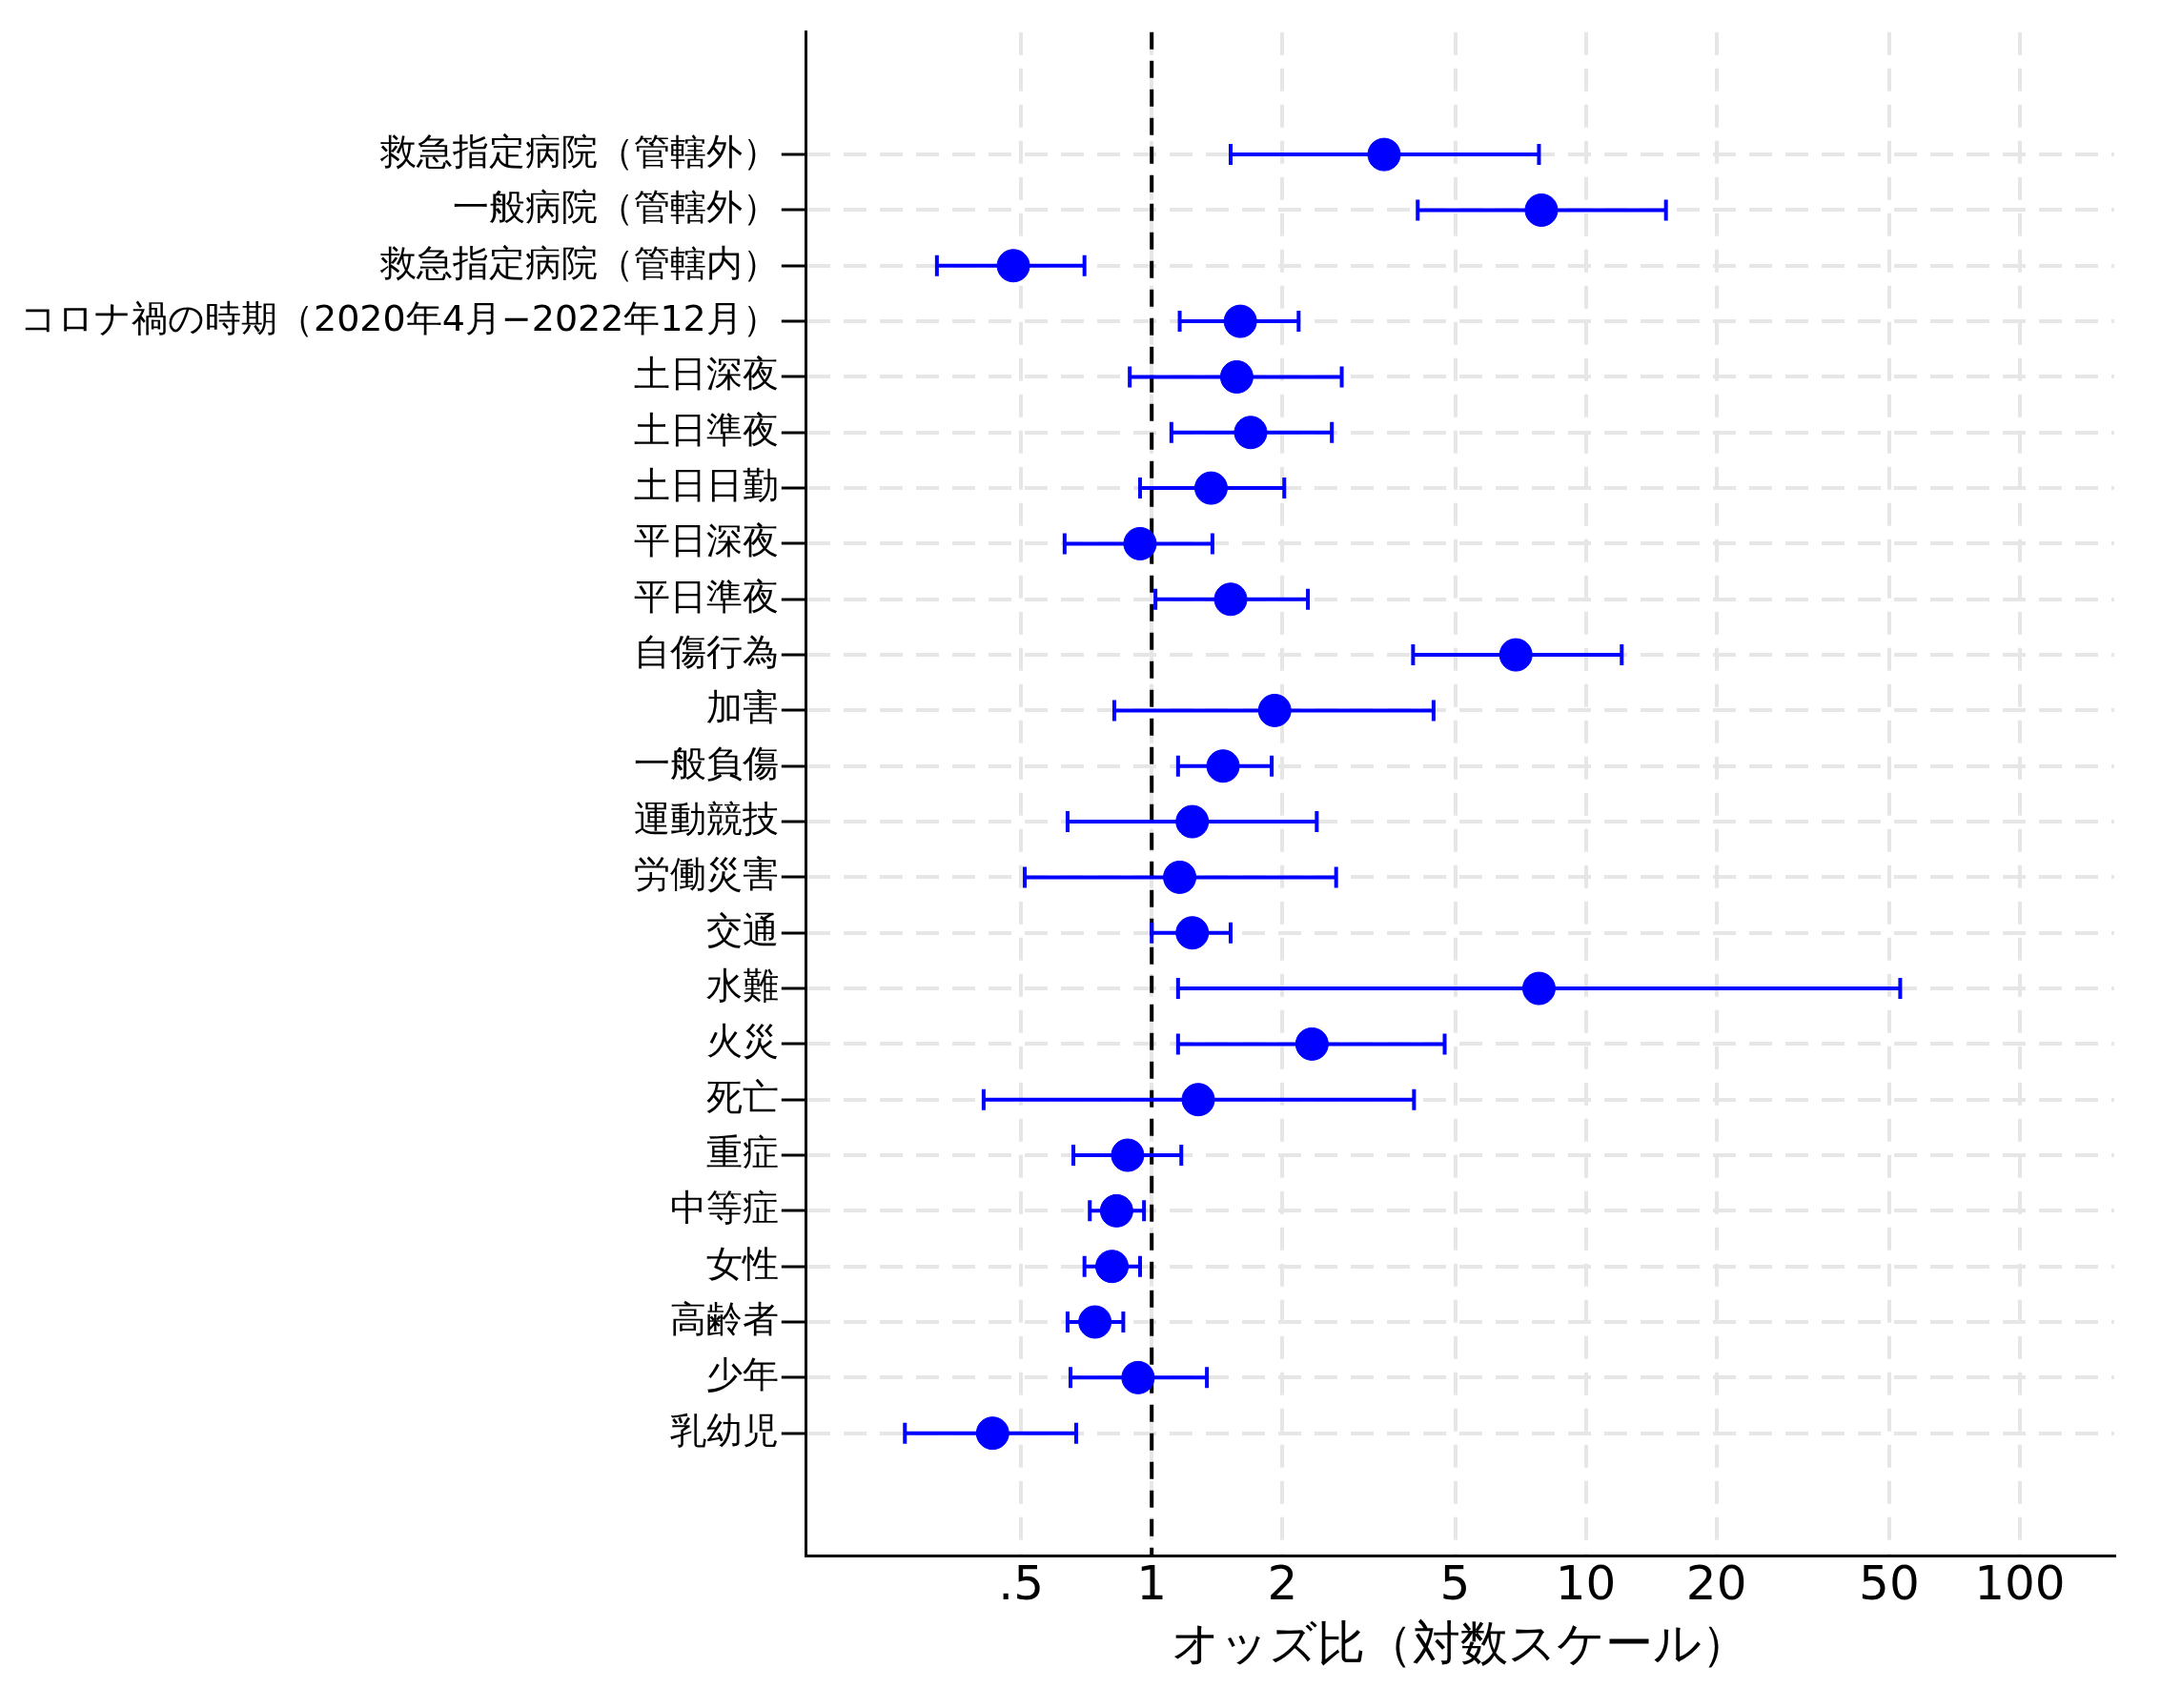 The height and width of the screenshot is (1708, 2161). Describe the element at coordinates (706, 429) in the screenshot. I see `y-tick-label: 土日準夜` at that location.